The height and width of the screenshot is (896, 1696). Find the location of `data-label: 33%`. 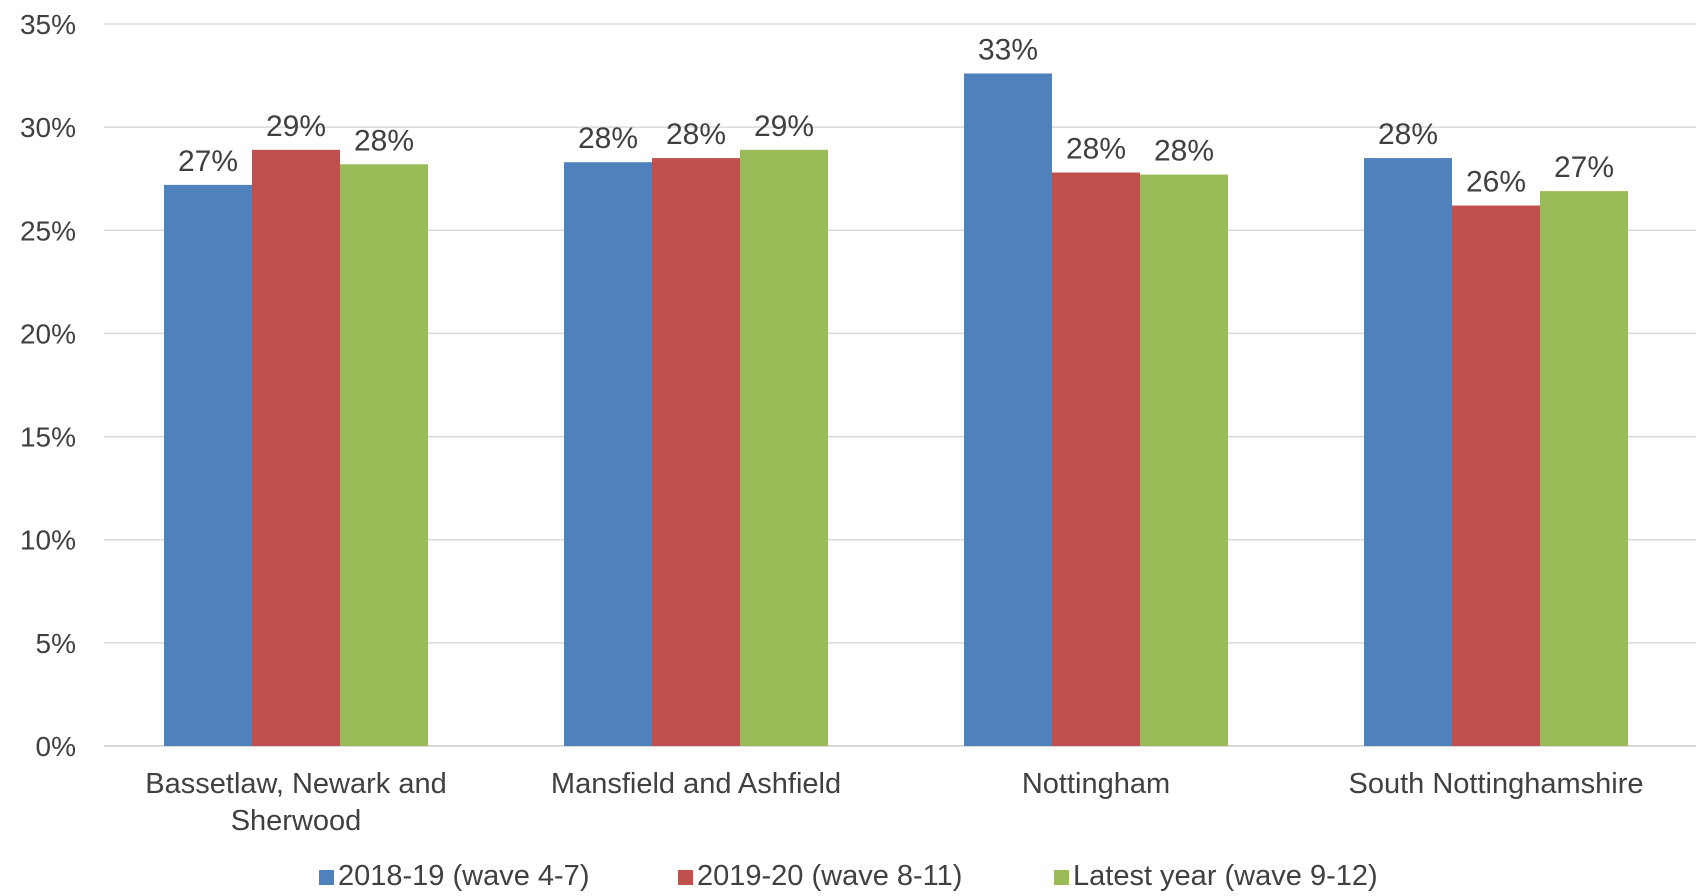

data-label: 33% is located at coordinates (1008, 50).